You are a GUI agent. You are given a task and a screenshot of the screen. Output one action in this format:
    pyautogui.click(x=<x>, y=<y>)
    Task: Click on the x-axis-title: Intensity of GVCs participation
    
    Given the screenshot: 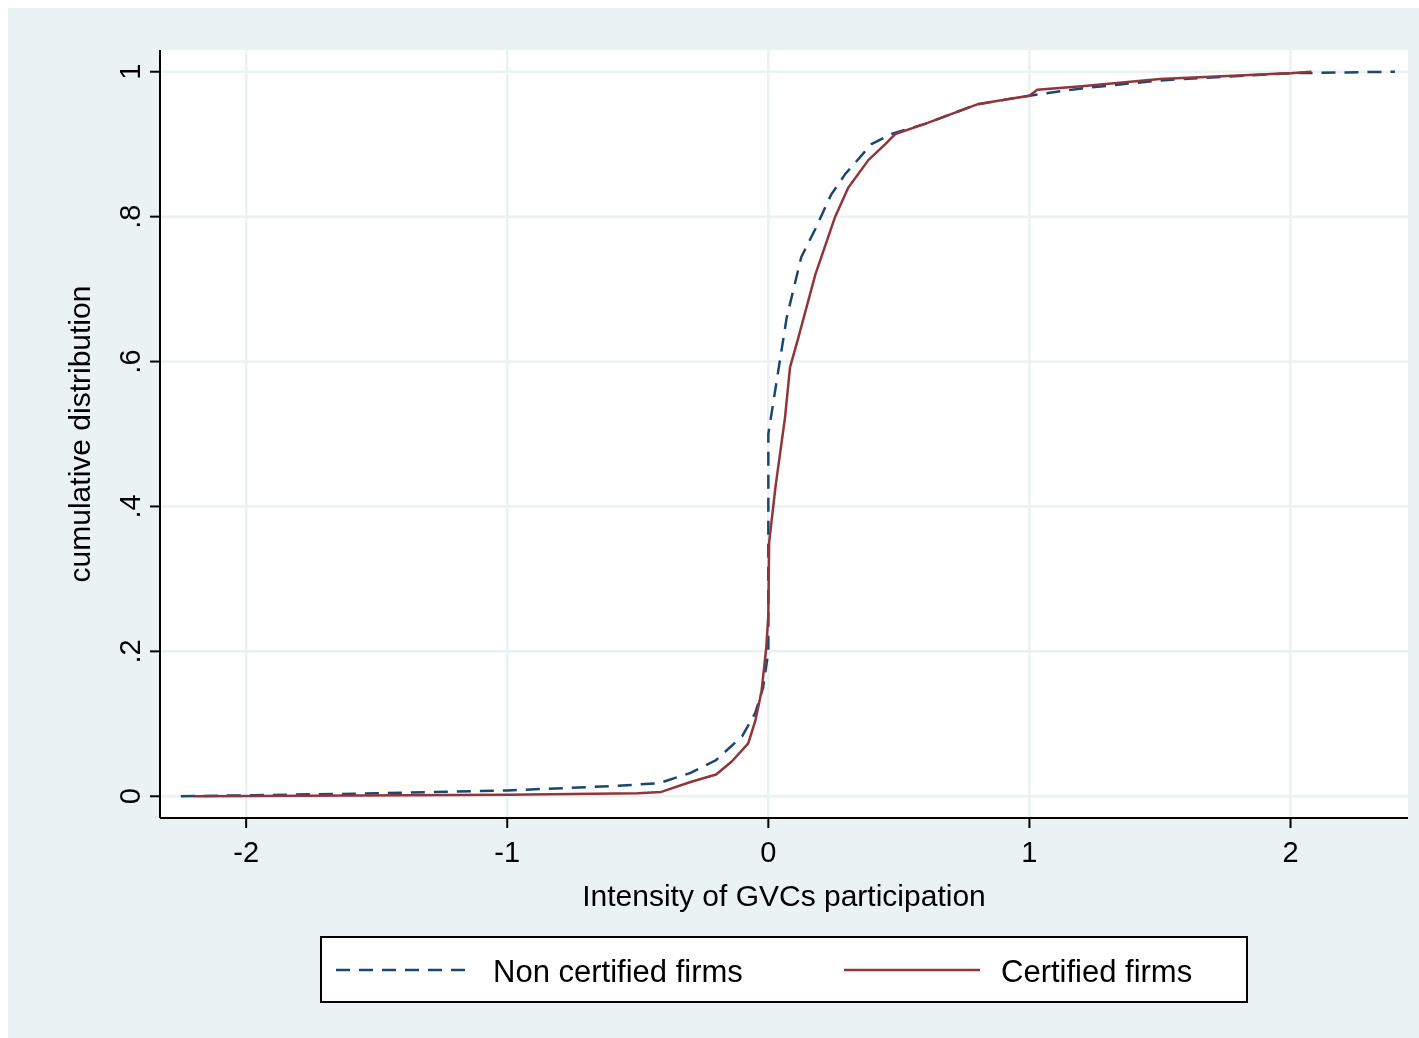 What is the action you would take?
    pyautogui.click(x=784, y=895)
    